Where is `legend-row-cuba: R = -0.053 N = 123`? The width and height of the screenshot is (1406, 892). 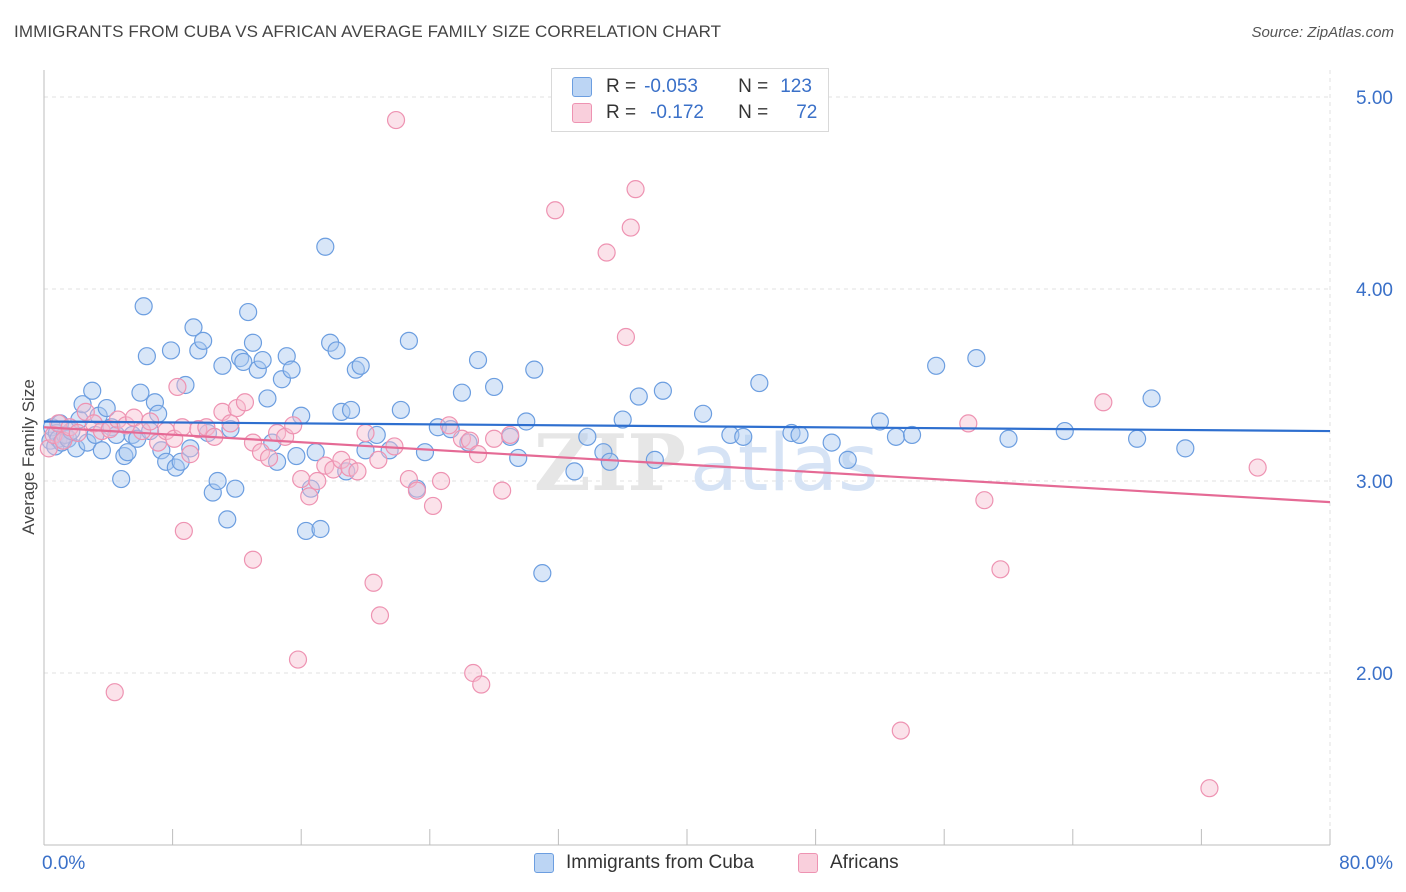 legend-row-cuba: R = -0.053 N = 123 is located at coordinates (692, 87).